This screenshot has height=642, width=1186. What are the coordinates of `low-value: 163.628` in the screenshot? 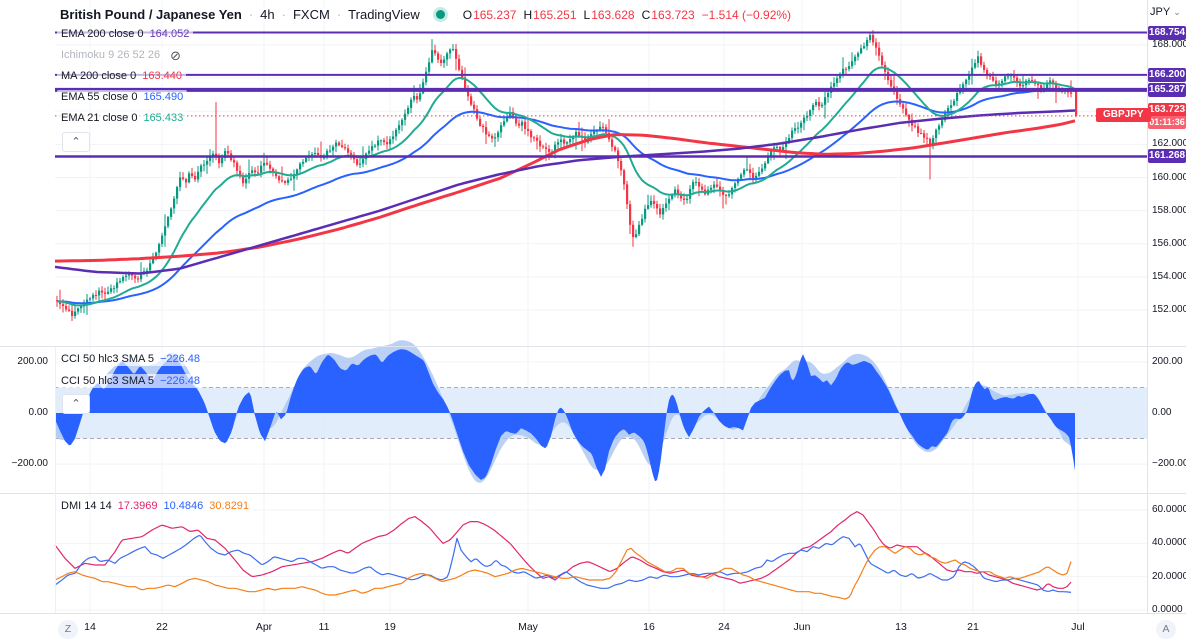 It's located at (613, 14).